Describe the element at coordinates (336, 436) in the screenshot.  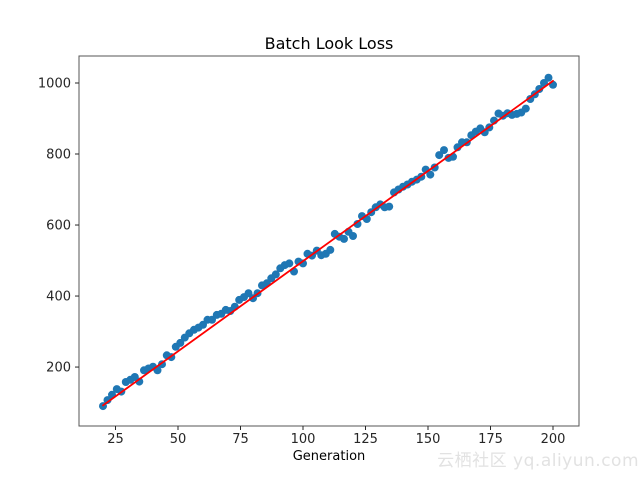
I see `x-axis-ticks: 25 50 75 100 125 150 175 200` at that location.